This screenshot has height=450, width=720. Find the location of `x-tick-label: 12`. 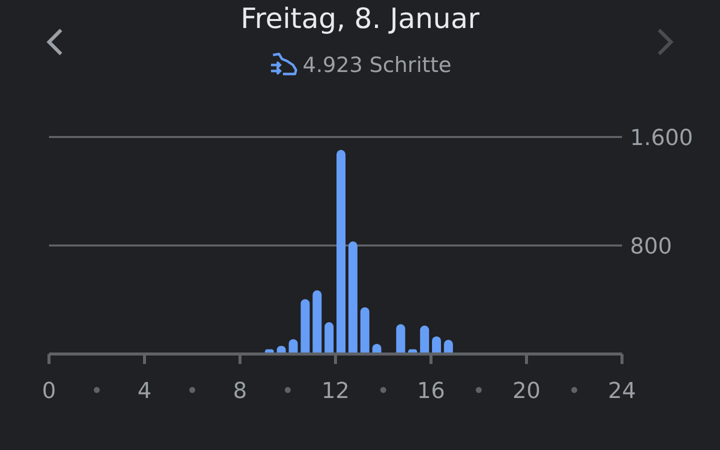

x-tick-label: 12 is located at coordinates (336, 391).